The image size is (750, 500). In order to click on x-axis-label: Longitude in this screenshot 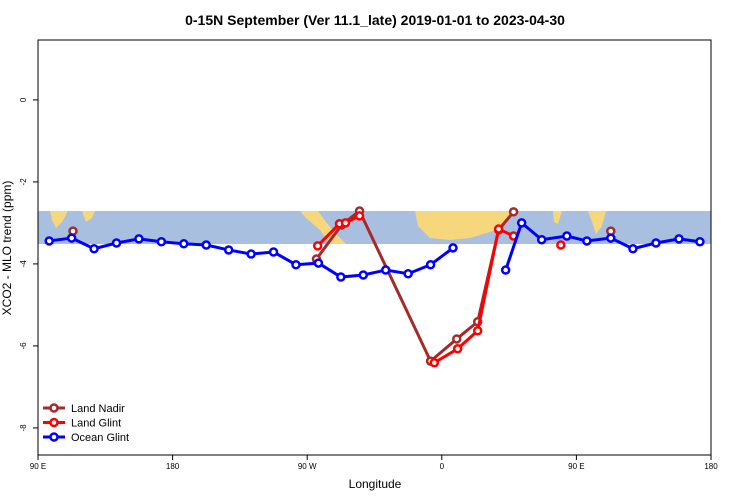, I will do `click(375, 484)`.